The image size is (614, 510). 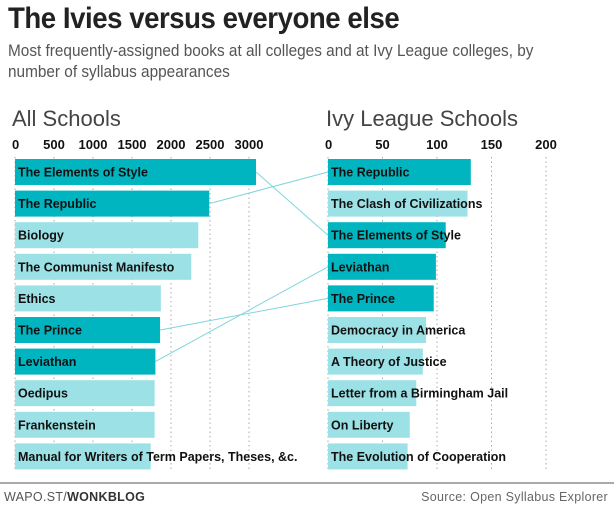 I want to click on tick-labels: 0 500 1000 1500 2000 2500 3000 0 50 100 150 200, so click(x=284, y=144).